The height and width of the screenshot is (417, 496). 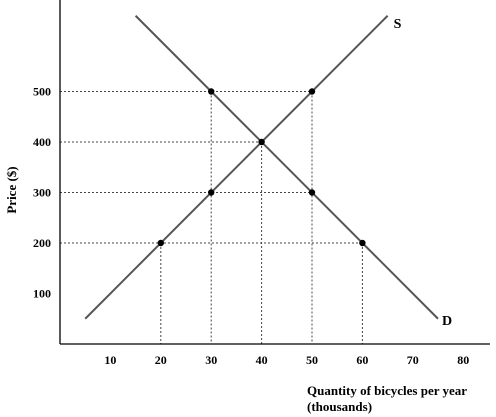 I want to click on y-tick-500: 500, so click(x=42, y=92).